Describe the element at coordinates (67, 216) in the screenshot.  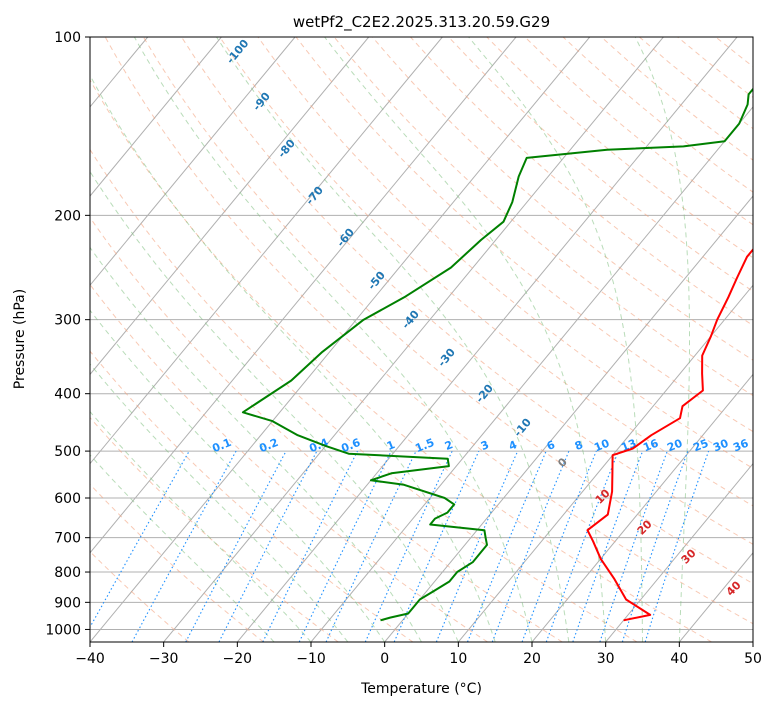
I see `y-tick-label: 200` at that location.